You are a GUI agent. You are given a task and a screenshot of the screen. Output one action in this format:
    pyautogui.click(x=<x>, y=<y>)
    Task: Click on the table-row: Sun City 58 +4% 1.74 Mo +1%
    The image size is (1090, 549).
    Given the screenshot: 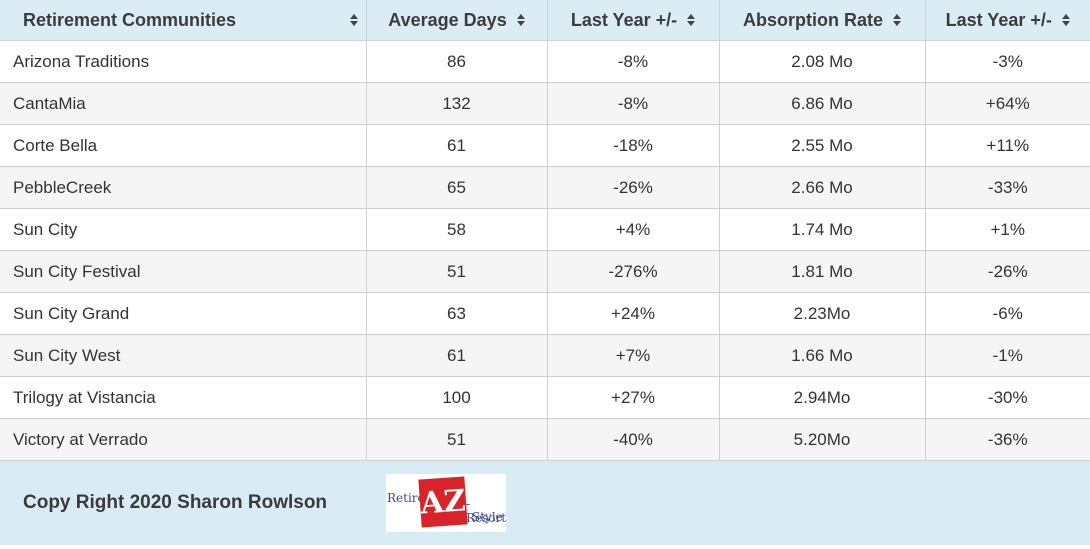 What is the action you would take?
    pyautogui.click(x=545, y=229)
    